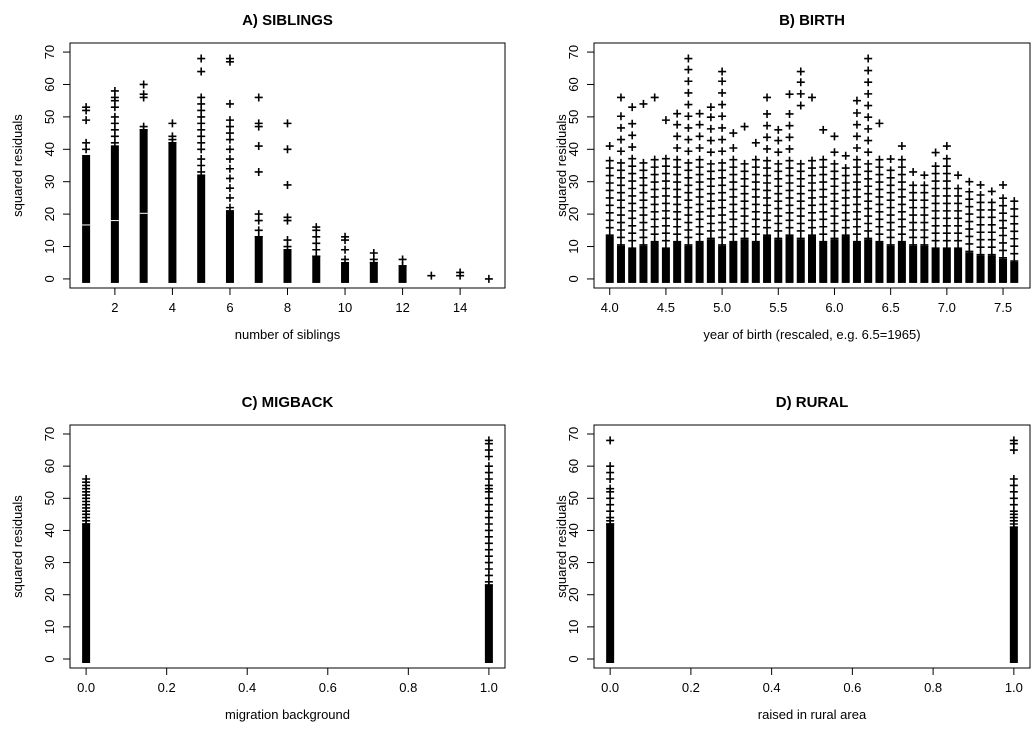 The image size is (1033, 730). Describe the element at coordinates (49, 594) in the screenshot. I see `y-tick-label: 20` at that location.